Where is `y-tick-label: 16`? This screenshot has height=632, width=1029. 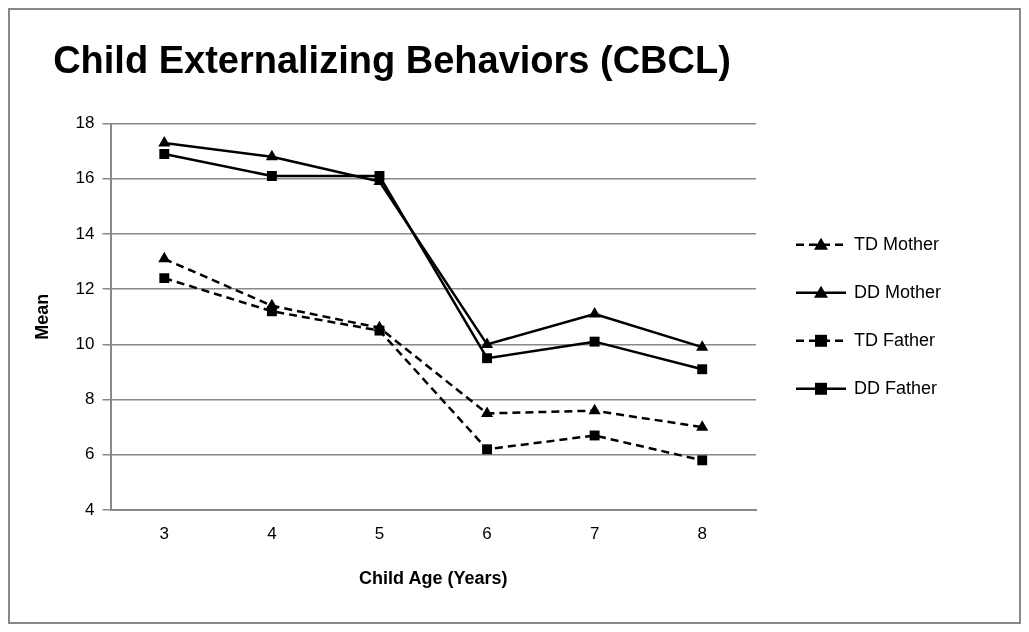
y-tick-label: 16 is located at coordinates (85, 178).